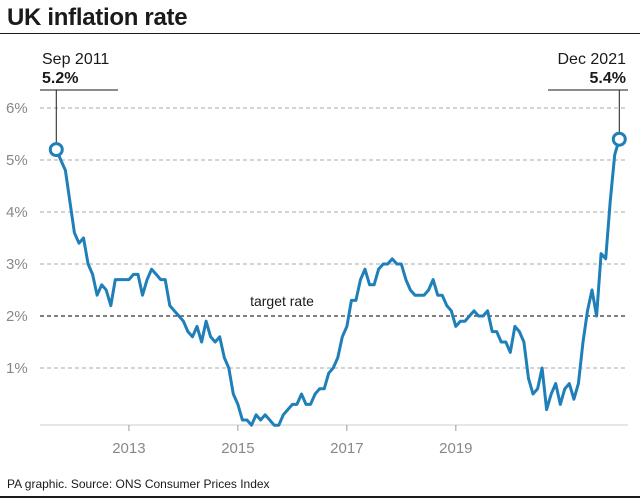 The image size is (640, 499). Describe the element at coordinates (17, 316) in the screenshot. I see `y-tick-label: 2%` at that location.